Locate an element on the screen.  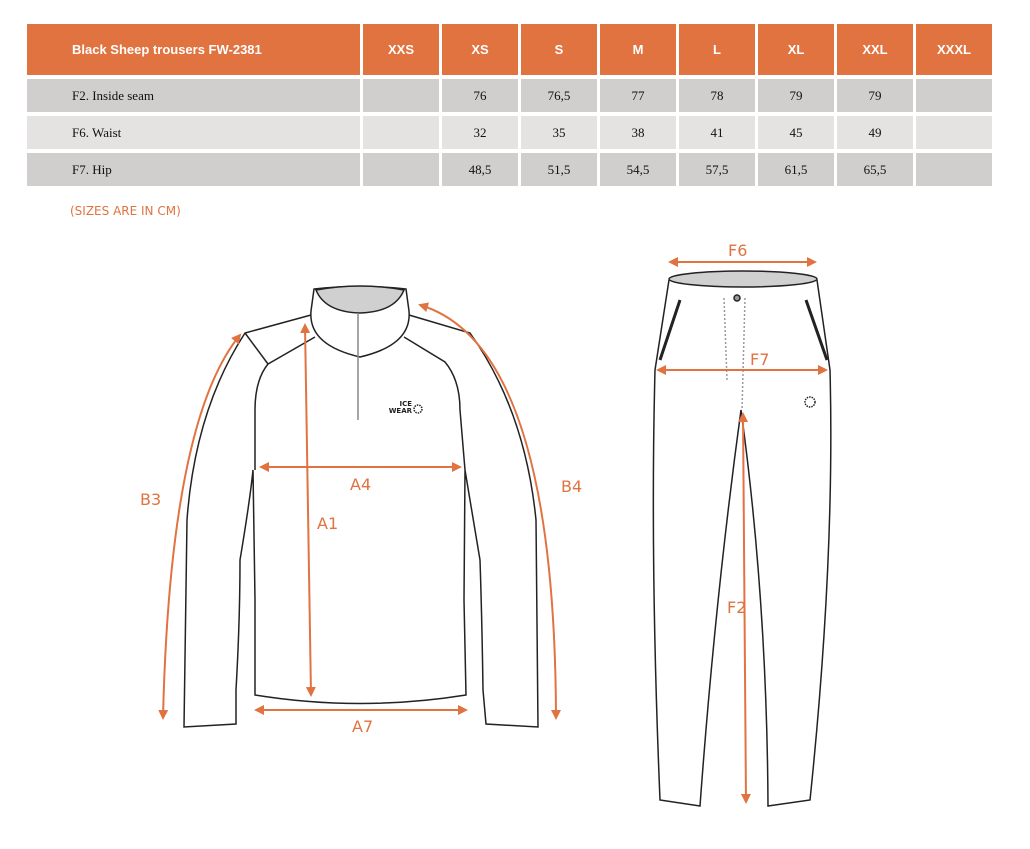
cell: 78 is located at coordinates (717, 95).